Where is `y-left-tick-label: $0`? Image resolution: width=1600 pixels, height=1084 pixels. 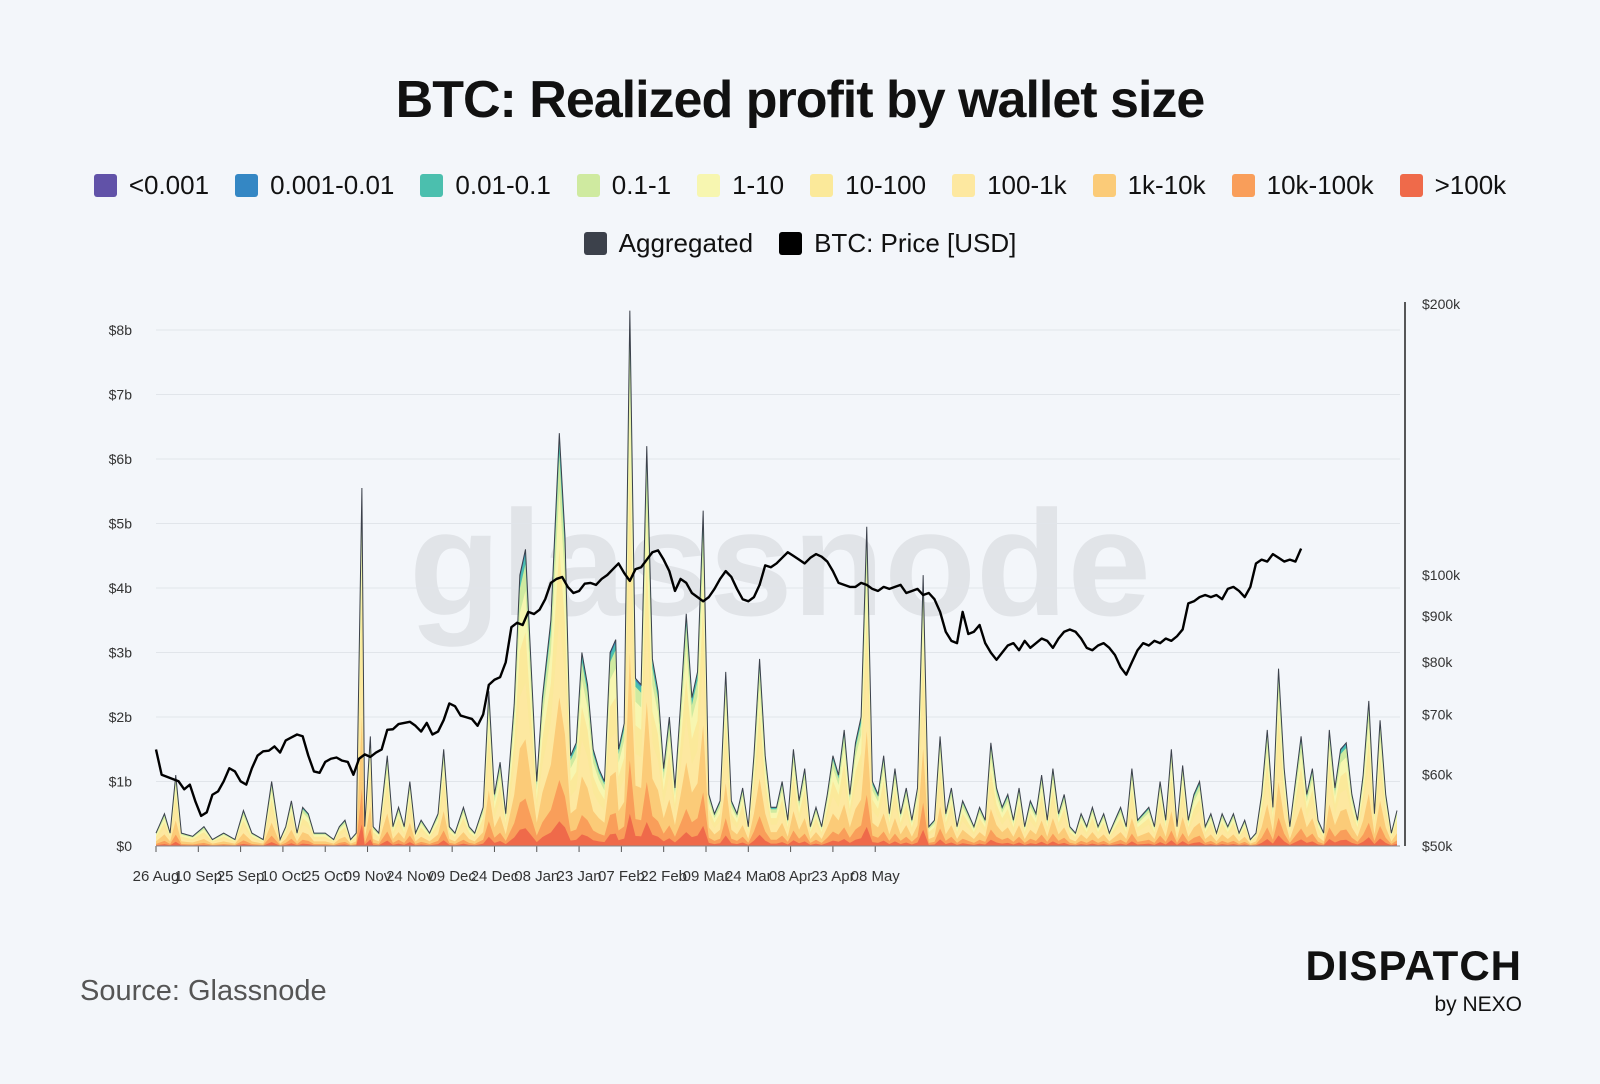 y-left-tick-label: $0 is located at coordinates (124, 846).